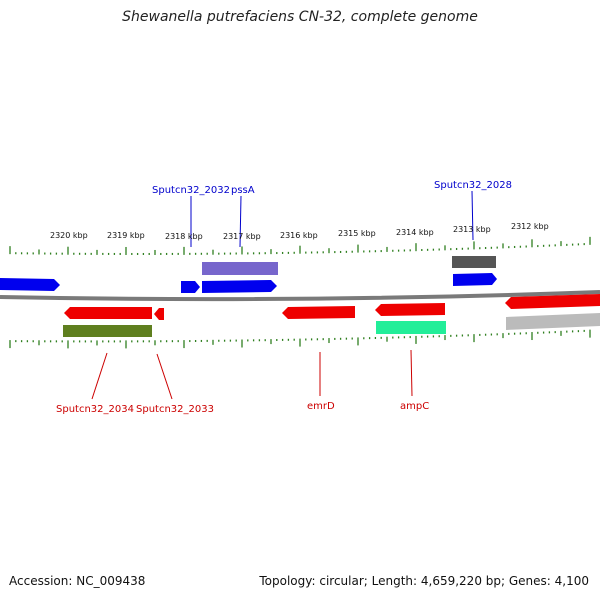 The image size is (600, 600). What do you see at coordinates (107, 331) in the screenshot?
I see `band-sputcn32-2034` at bounding box center [107, 331].